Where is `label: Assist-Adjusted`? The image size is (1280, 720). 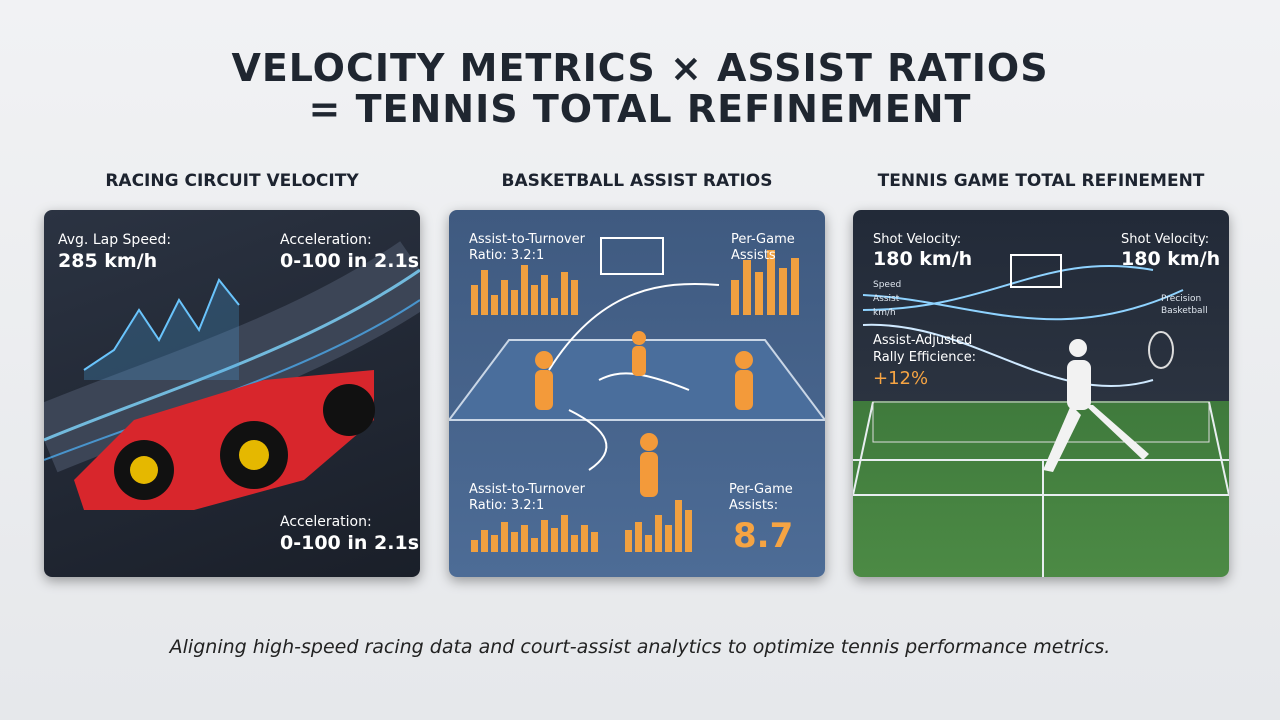 label: Assist-Adjusted is located at coordinates (923, 340).